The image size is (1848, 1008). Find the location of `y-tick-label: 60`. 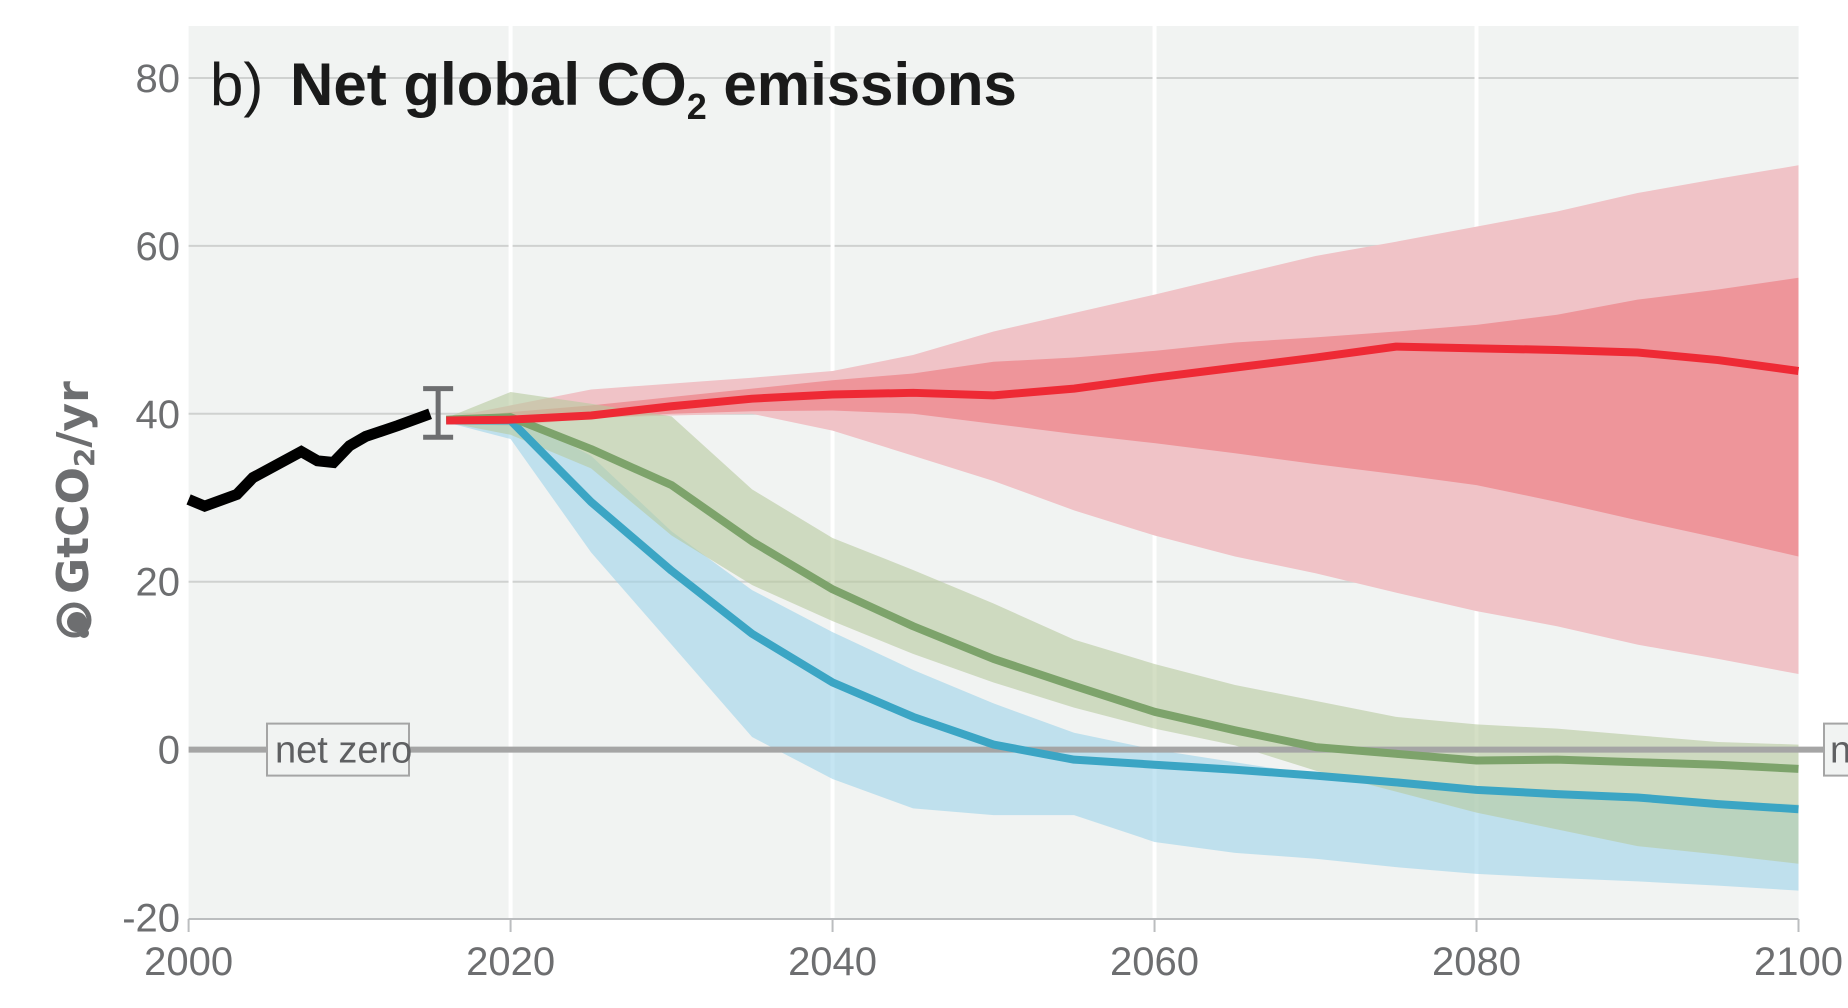

y-tick-label: 60 is located at coordinates (158, 247).